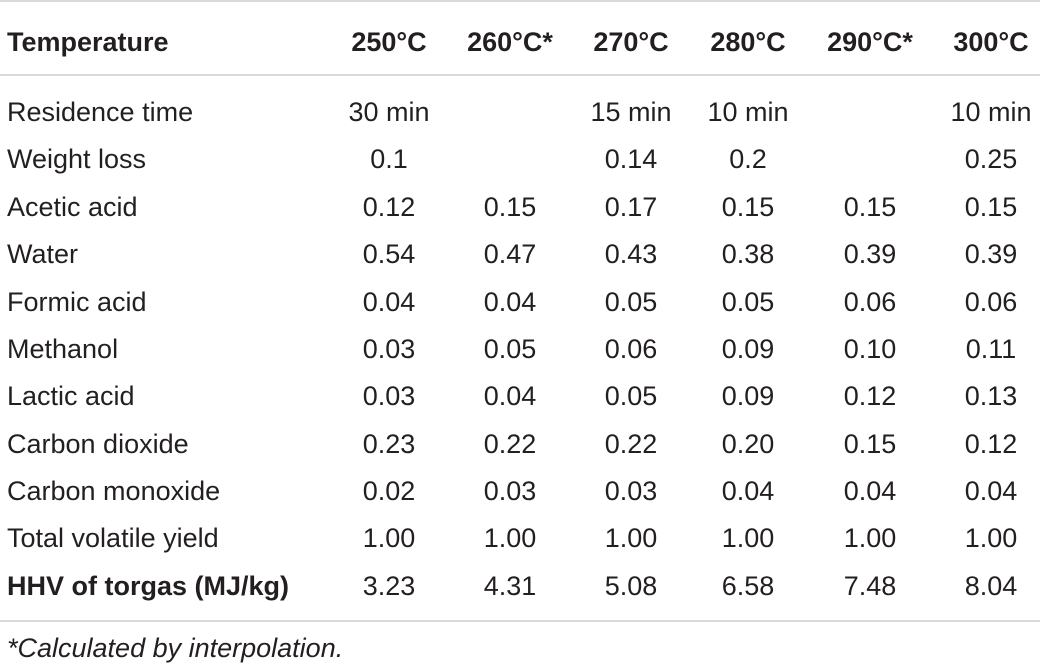 This screenshot has height=670, width=1040. What do you see at coordinates (389, 586) in the screenshot?
I see `table-cell: 3.23` at bounding box center [389, 586].